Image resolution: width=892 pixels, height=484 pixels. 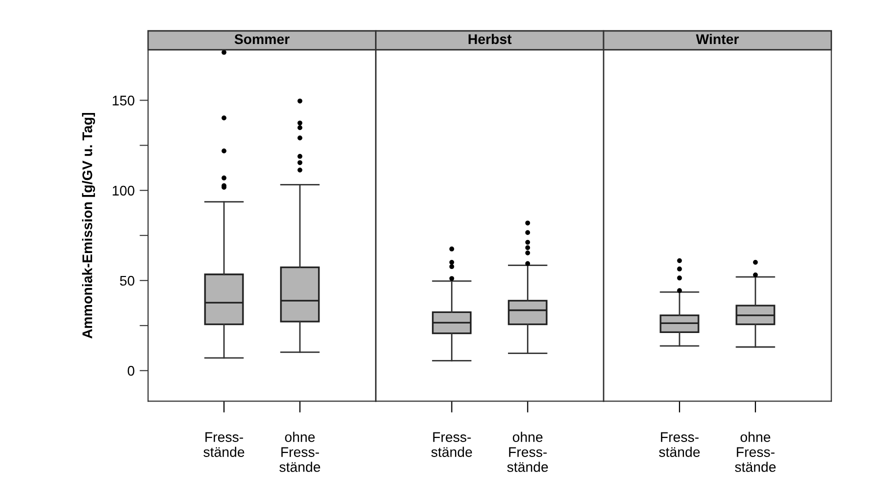 What do you see at coordinates (131, 371) in the screenshot?
I see `y-tick-label: 0` at bounding box center [131, 371].